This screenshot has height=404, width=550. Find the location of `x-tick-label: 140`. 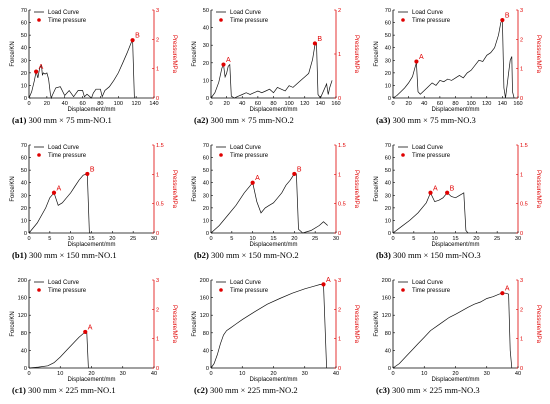

x-tick-label: 140 is located at coordinates (153, 104).